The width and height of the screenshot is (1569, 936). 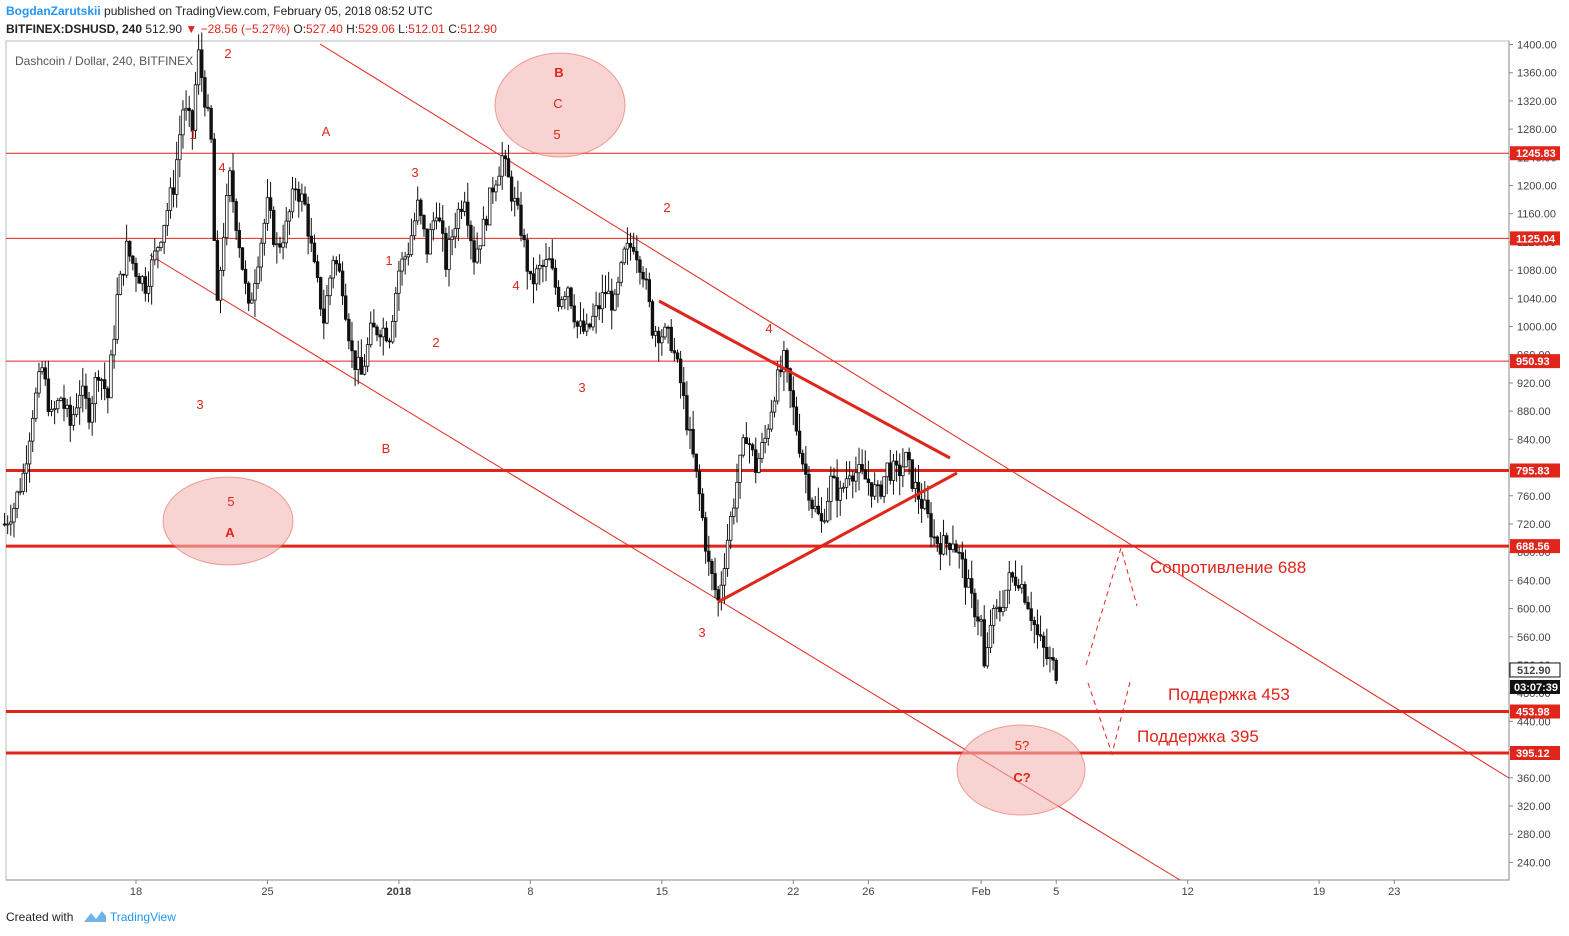 I want to click on y-tick-label: 880.00, so click(x=1534, y=412).